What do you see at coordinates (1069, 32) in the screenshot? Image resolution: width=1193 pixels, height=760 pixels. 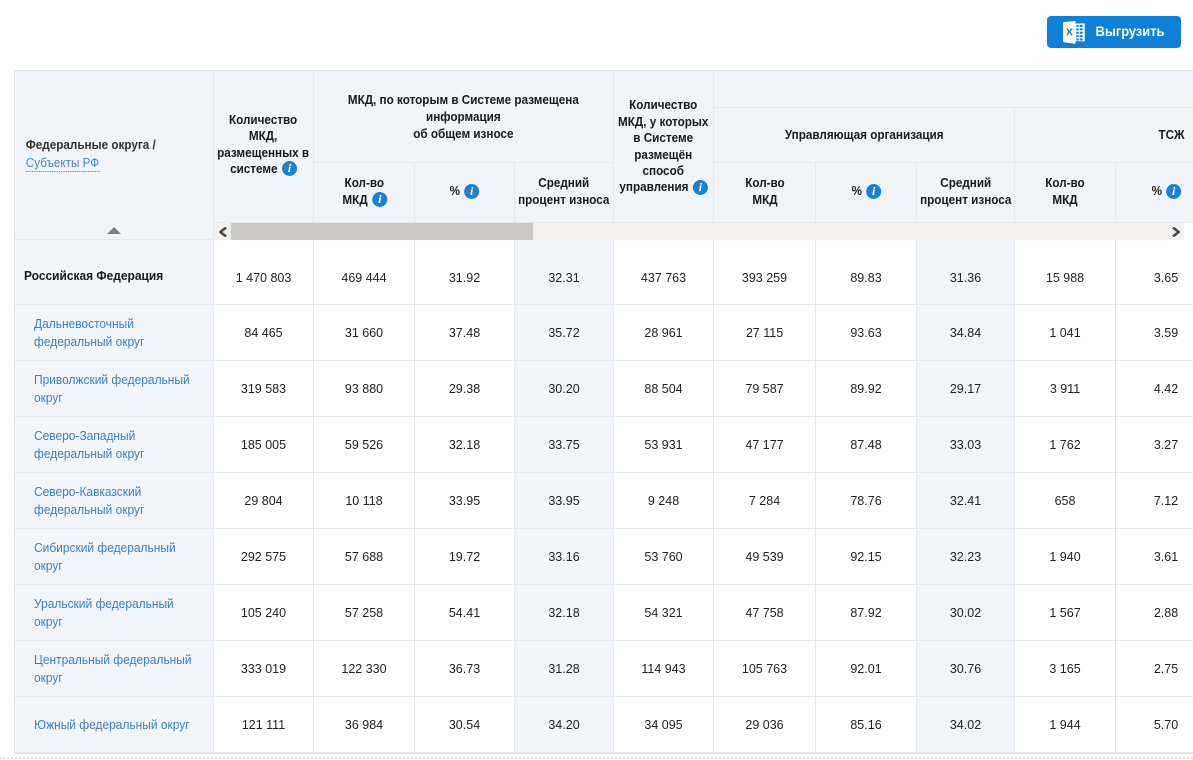 I see `svg-text: X` at bounding box center [1069, 32].